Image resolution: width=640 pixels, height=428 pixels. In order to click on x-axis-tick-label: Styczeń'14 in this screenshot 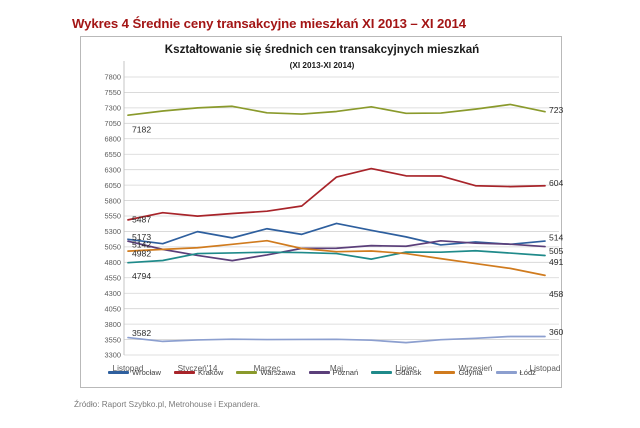, I will do `click(198, 368)`.